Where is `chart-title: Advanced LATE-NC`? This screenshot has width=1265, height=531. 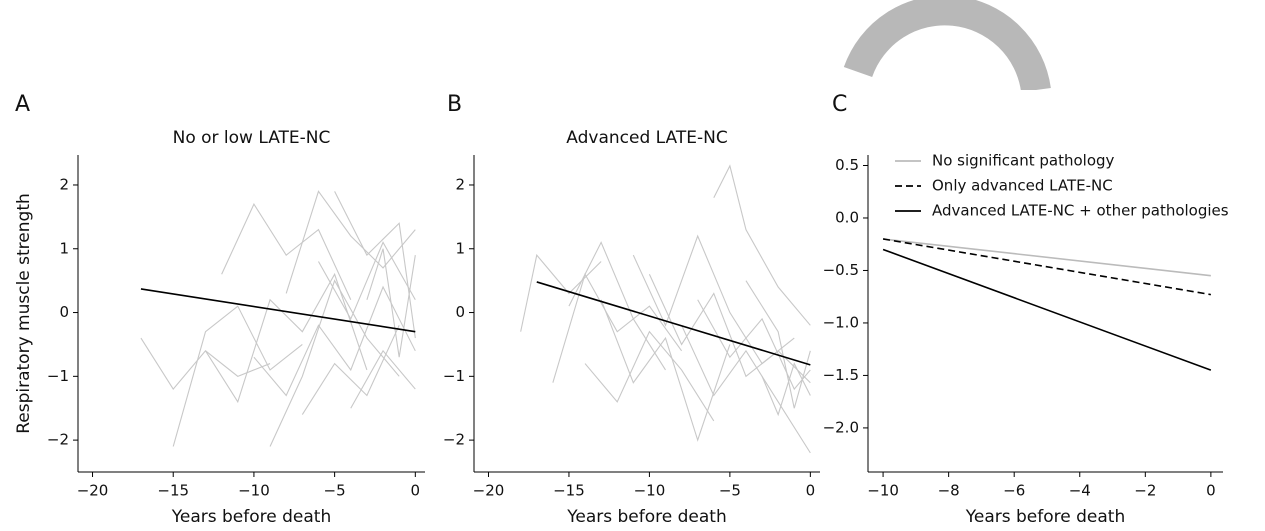 chart-title: Advanced LATE-NC is located at coordinates (646, 138).